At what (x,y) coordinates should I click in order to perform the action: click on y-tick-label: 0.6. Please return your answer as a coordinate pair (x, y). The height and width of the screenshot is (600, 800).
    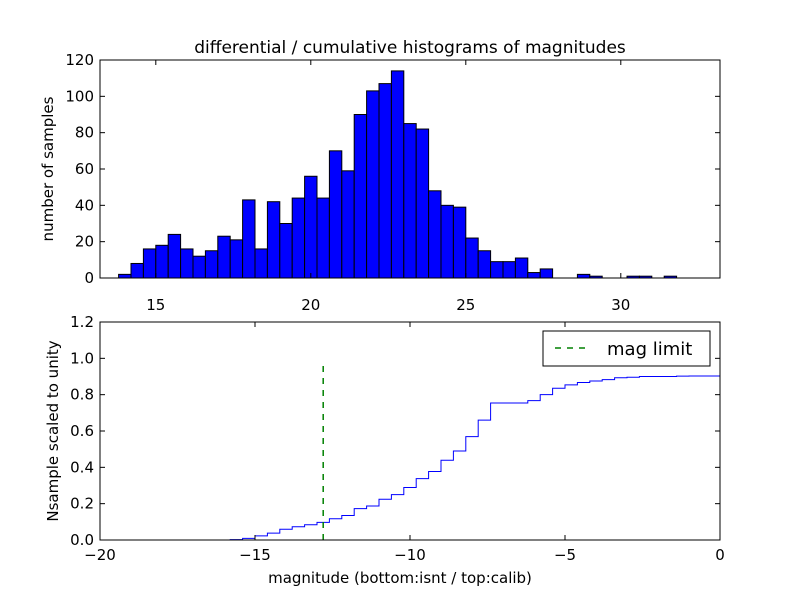
    Looking at the image, I should click on (82, 431).